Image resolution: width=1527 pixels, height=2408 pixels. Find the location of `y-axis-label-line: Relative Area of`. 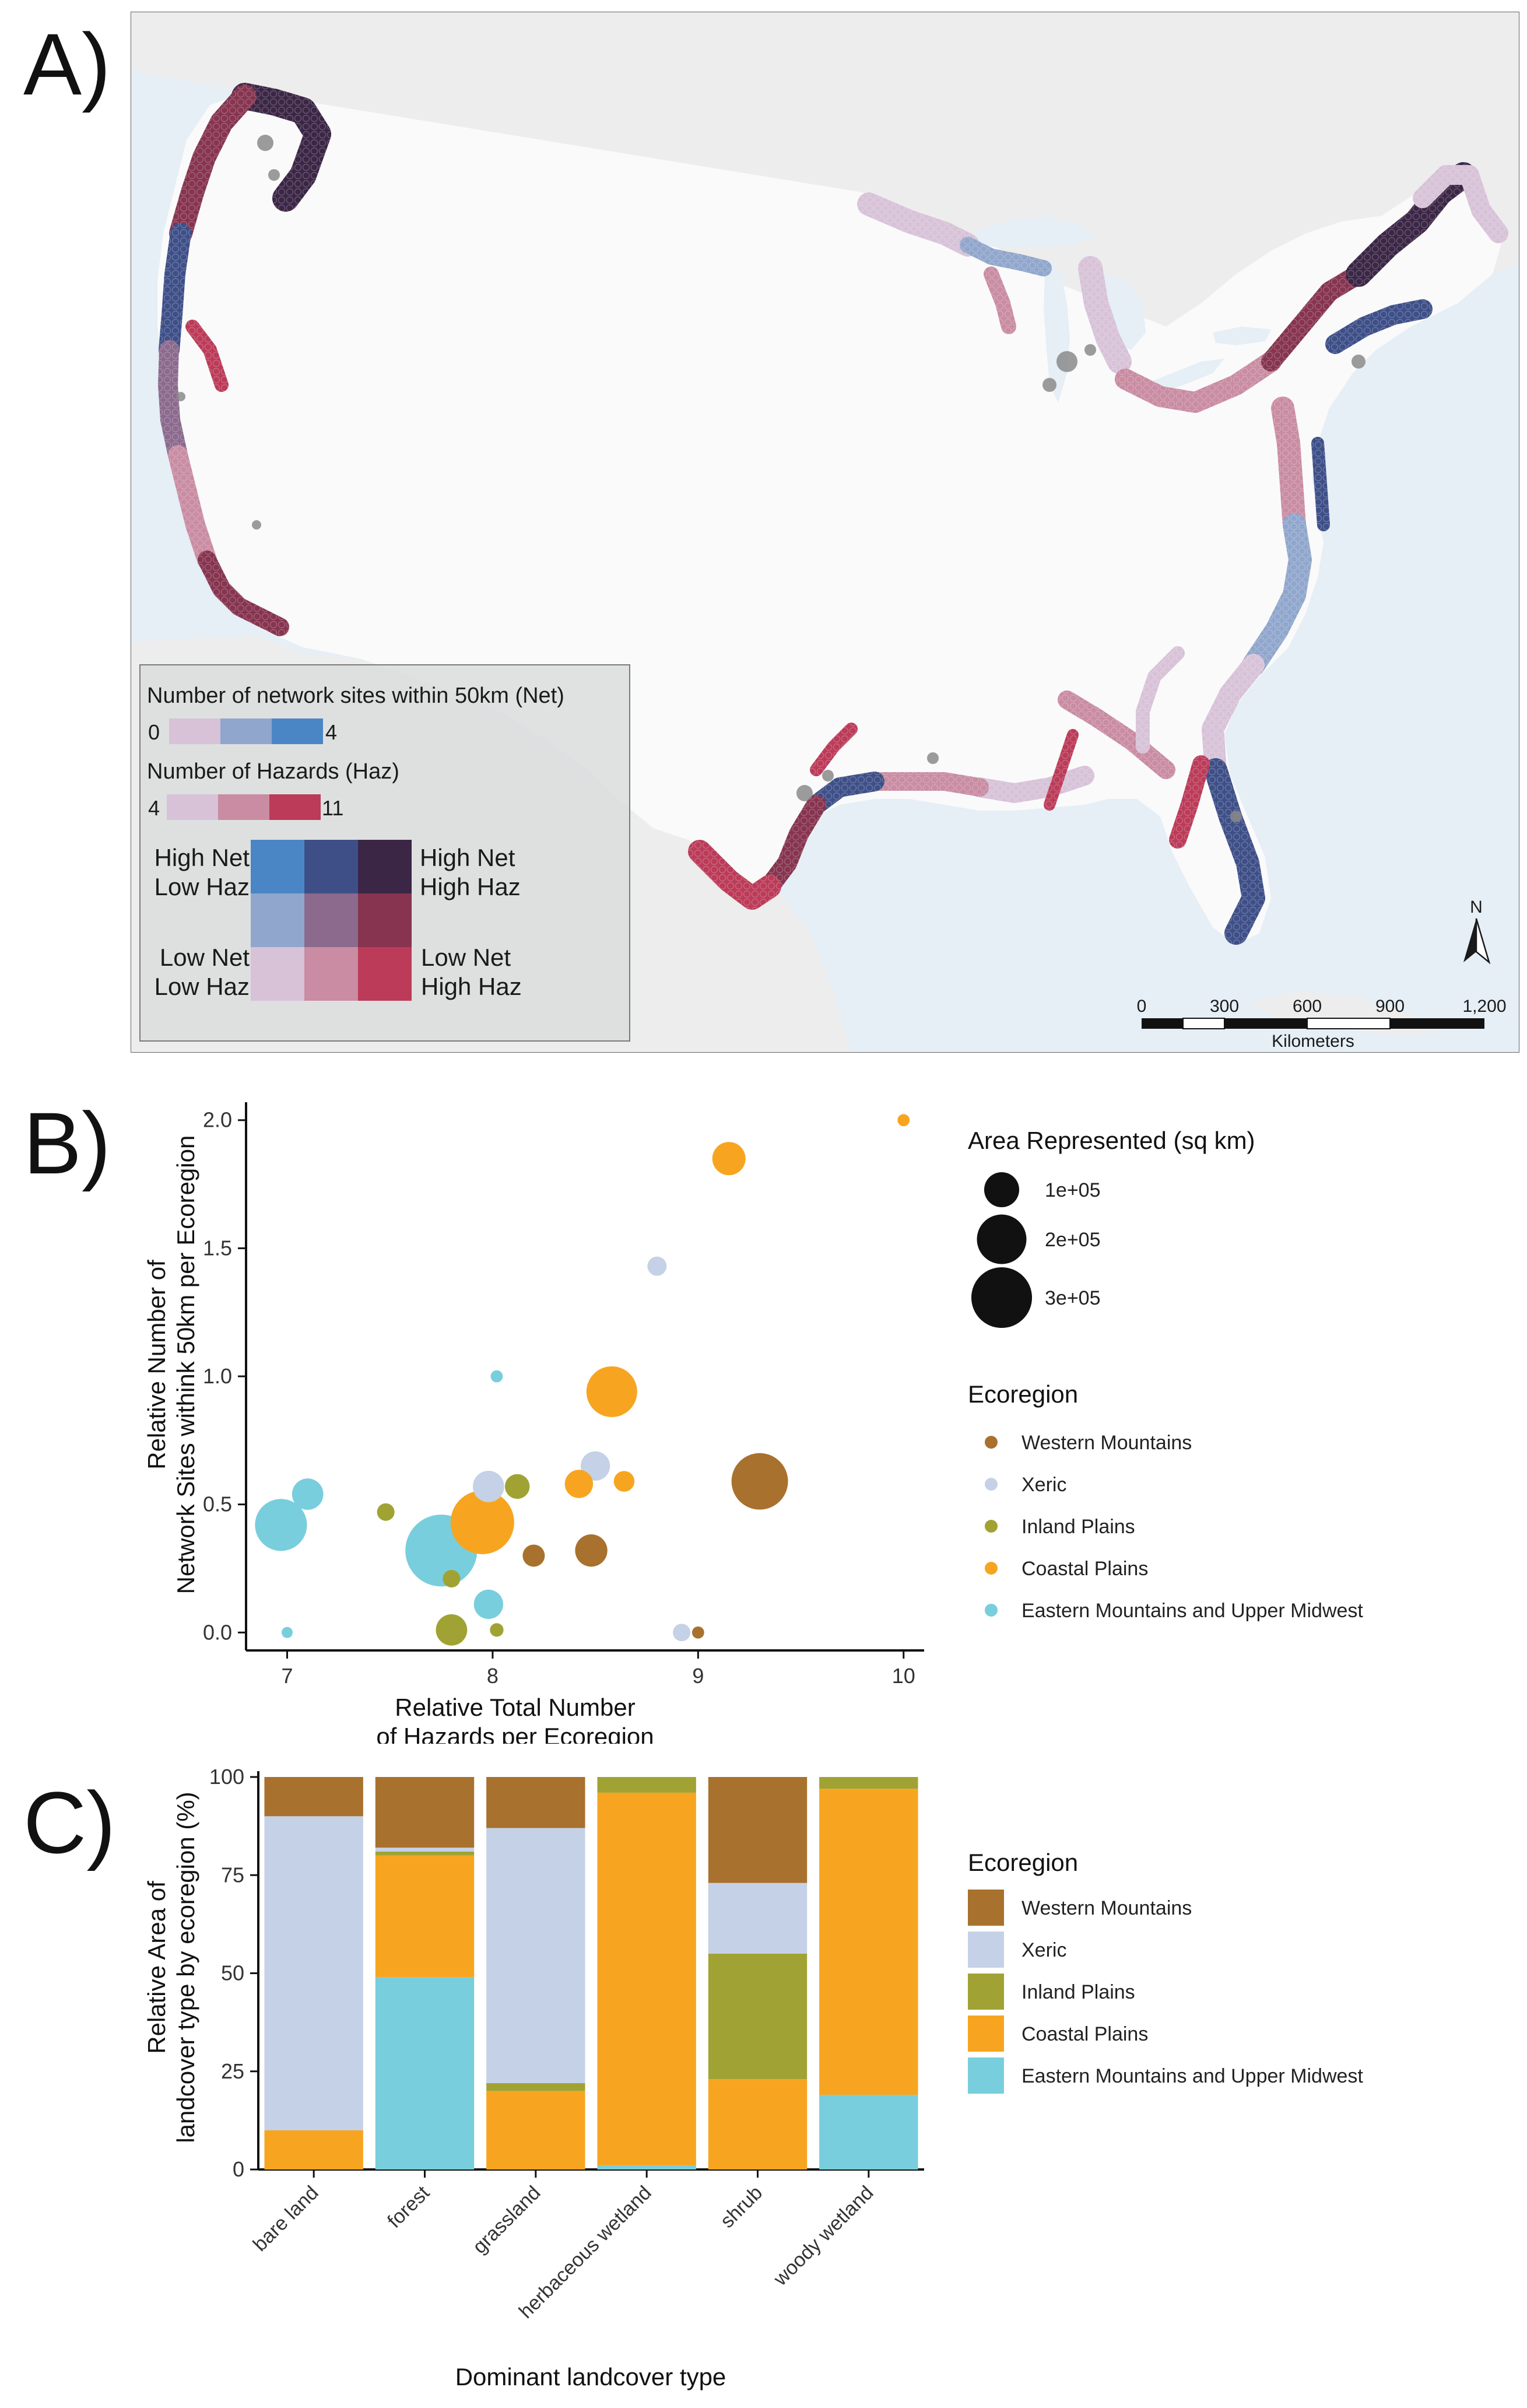

y-axis-label-line: Relative Area of is located at coordinates (156, 1968).